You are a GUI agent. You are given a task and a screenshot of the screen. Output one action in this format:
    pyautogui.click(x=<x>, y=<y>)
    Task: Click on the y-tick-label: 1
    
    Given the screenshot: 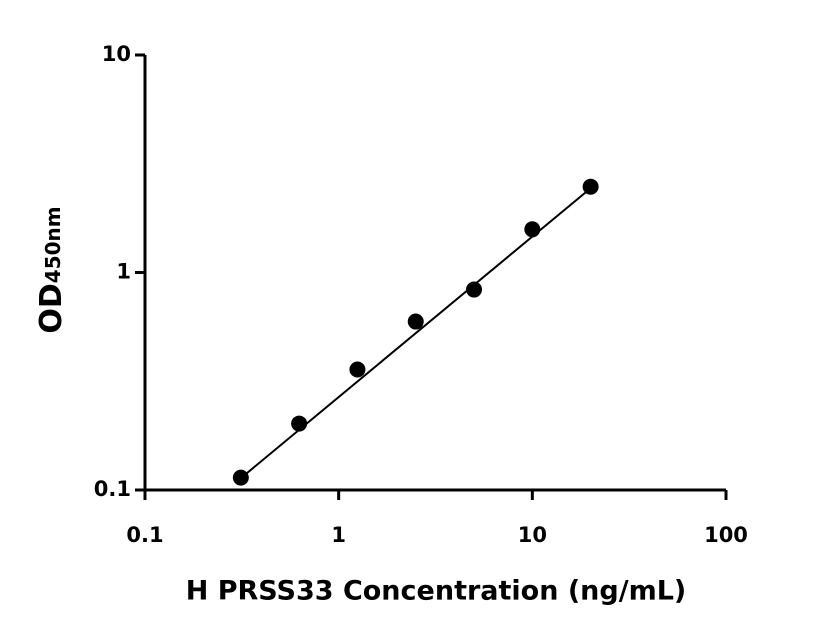 What is the action you would take?
    pyautogui.click(x=123, y=272)
    